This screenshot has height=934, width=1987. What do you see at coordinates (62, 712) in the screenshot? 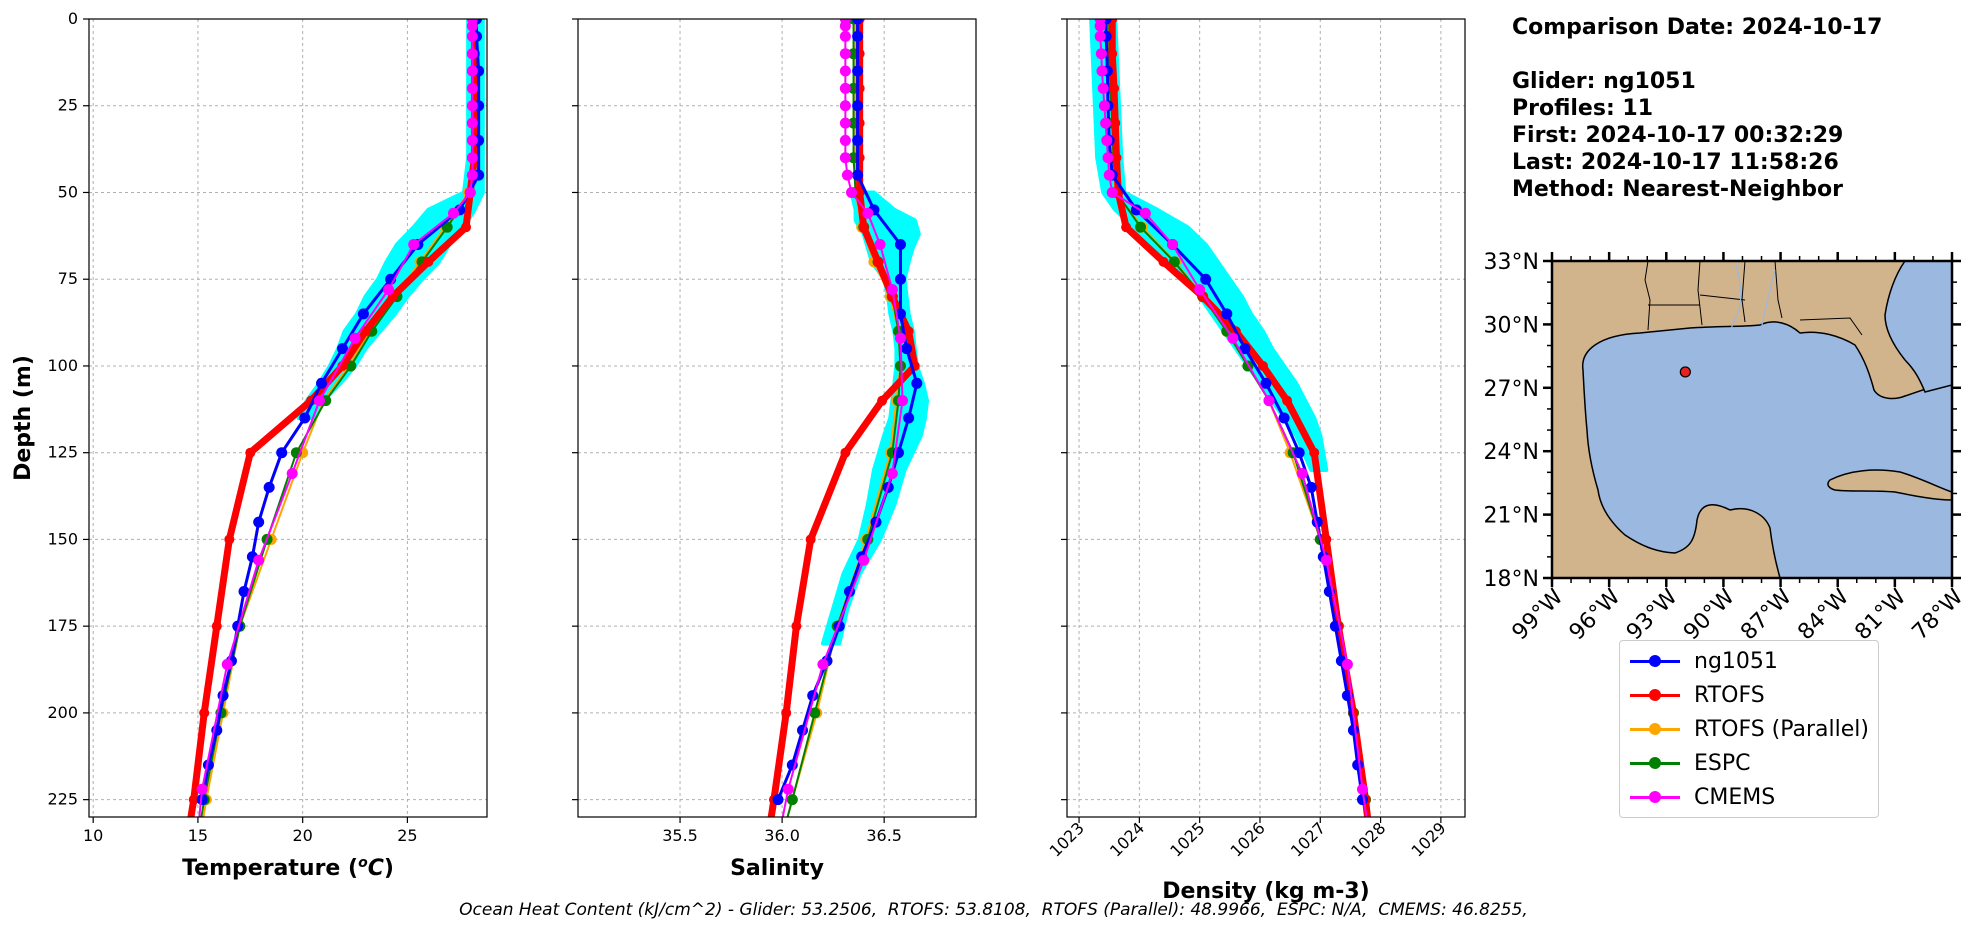
I see `y-tick-label: 200` at bounding box center [62, 712].